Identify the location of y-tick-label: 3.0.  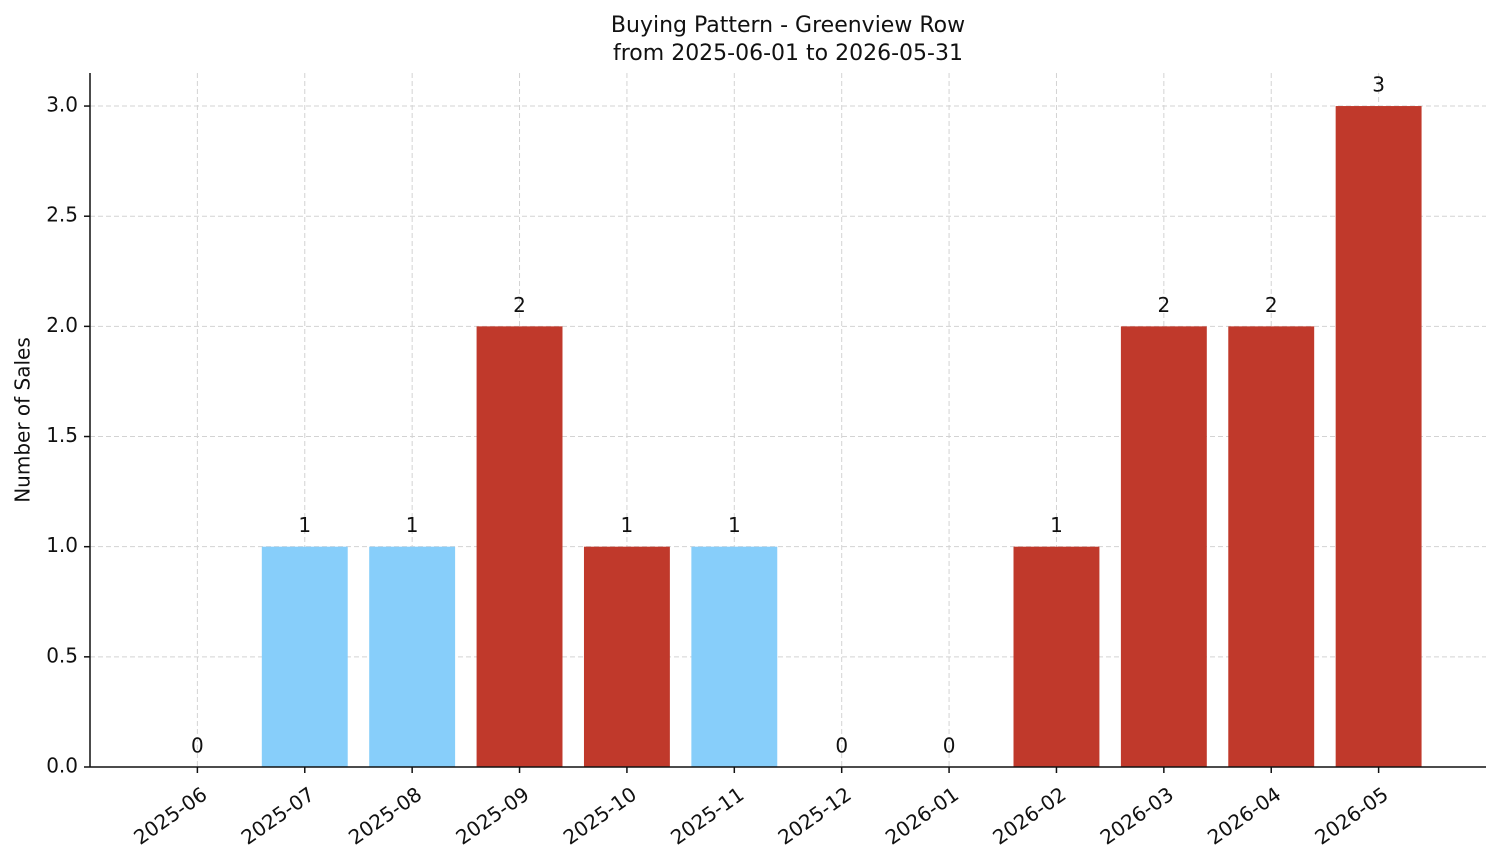
(62, 105).